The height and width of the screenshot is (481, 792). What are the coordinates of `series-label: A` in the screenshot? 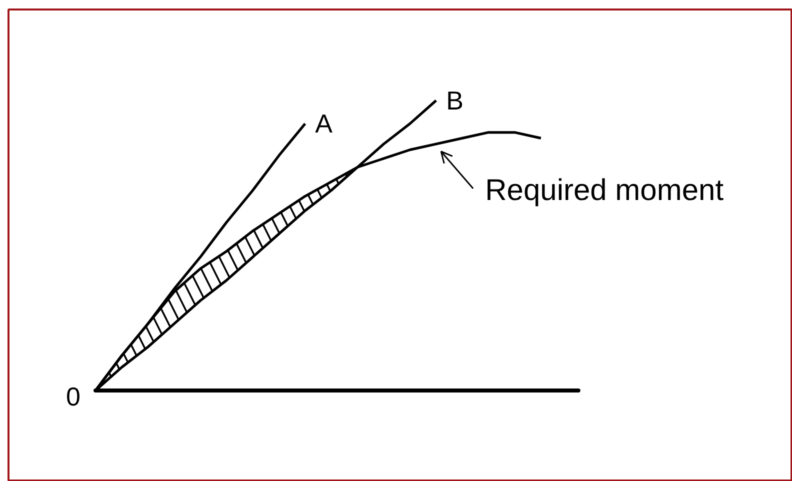 It's located at (324, 123).